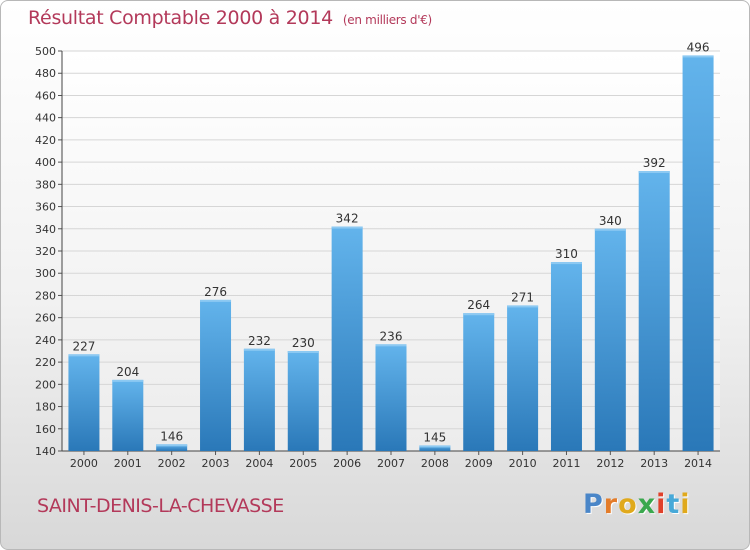  I want to click on x-tick-label: 2007, so click(391, 463).